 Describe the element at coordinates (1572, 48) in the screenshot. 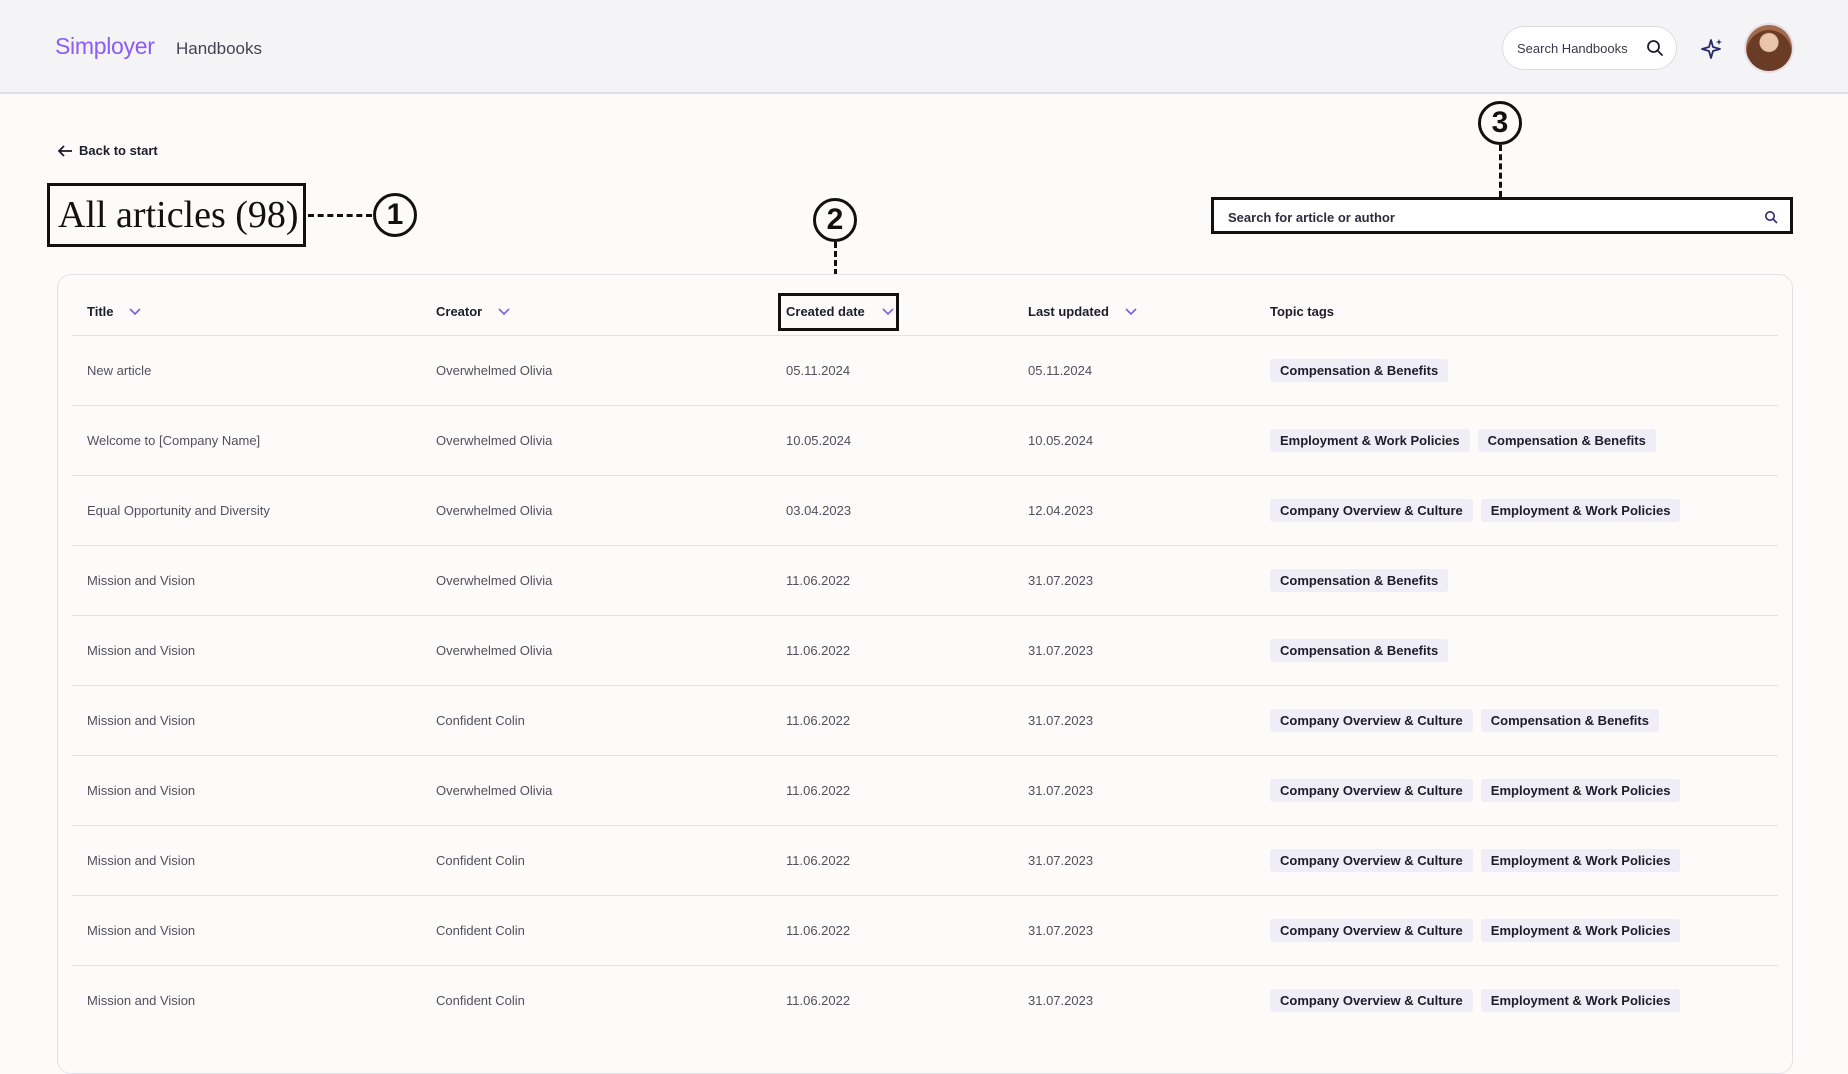

I see `header-search-placeholder: Search Handbooks` at that location.